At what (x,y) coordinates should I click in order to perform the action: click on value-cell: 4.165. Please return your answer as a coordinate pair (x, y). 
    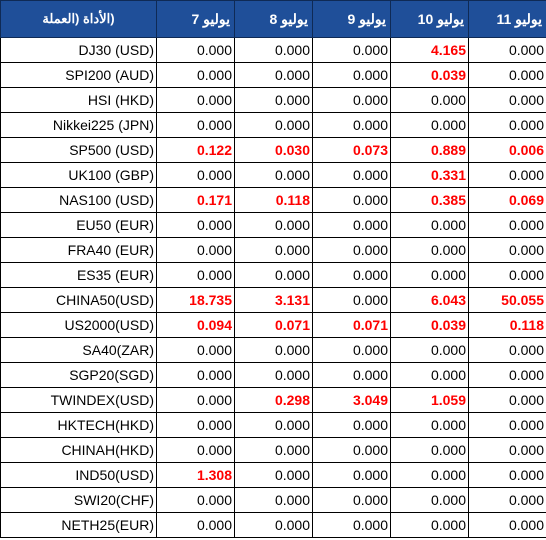
    Looking at the image, I should click on (429, 50).